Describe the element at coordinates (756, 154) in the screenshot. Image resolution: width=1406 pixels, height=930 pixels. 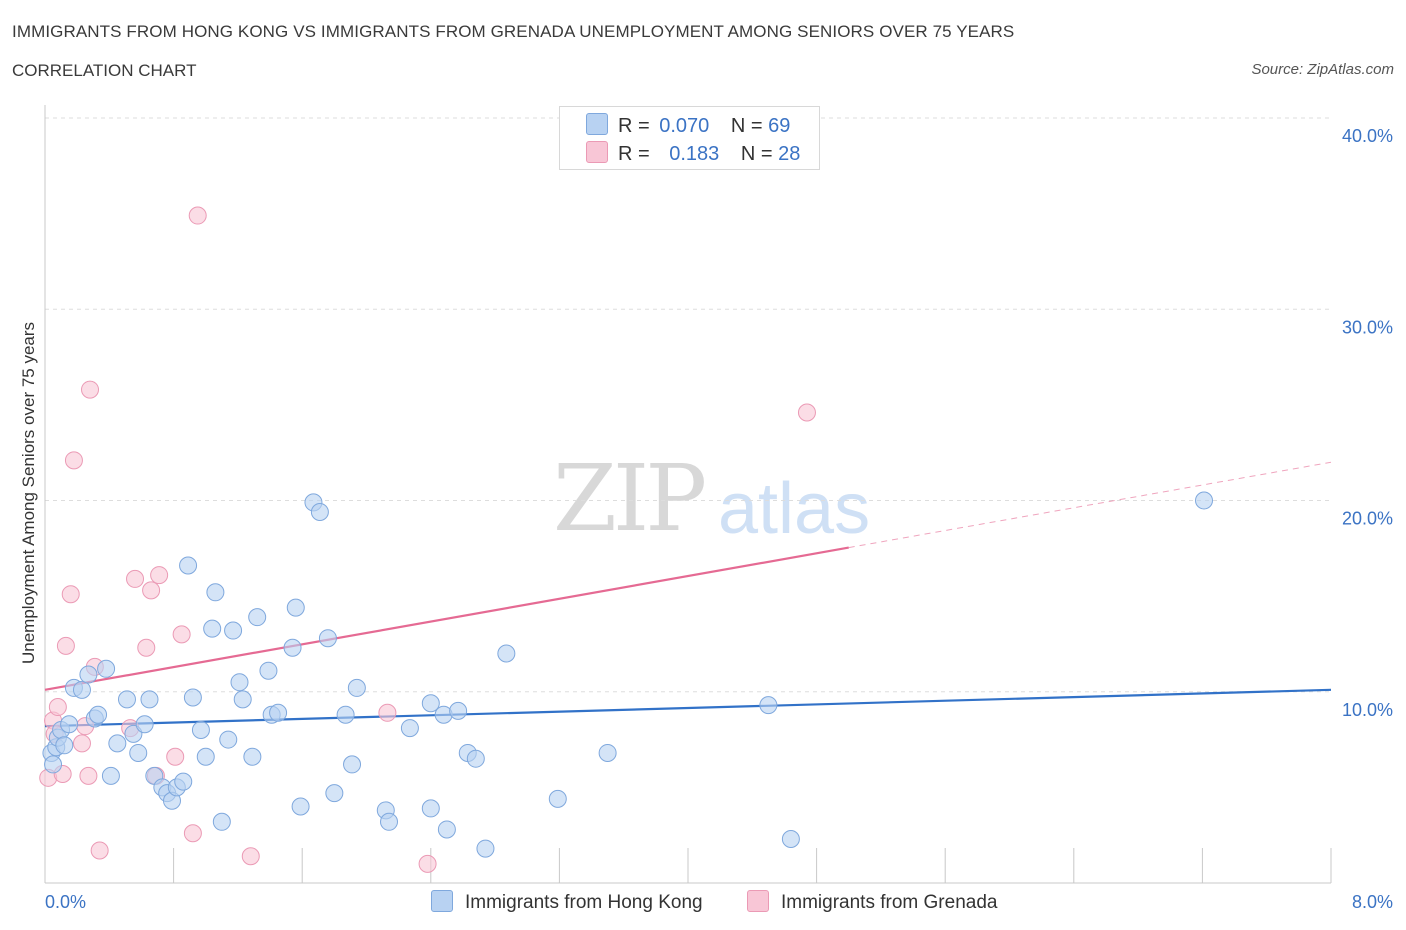
I see `legend-n-label: N =` at that location.